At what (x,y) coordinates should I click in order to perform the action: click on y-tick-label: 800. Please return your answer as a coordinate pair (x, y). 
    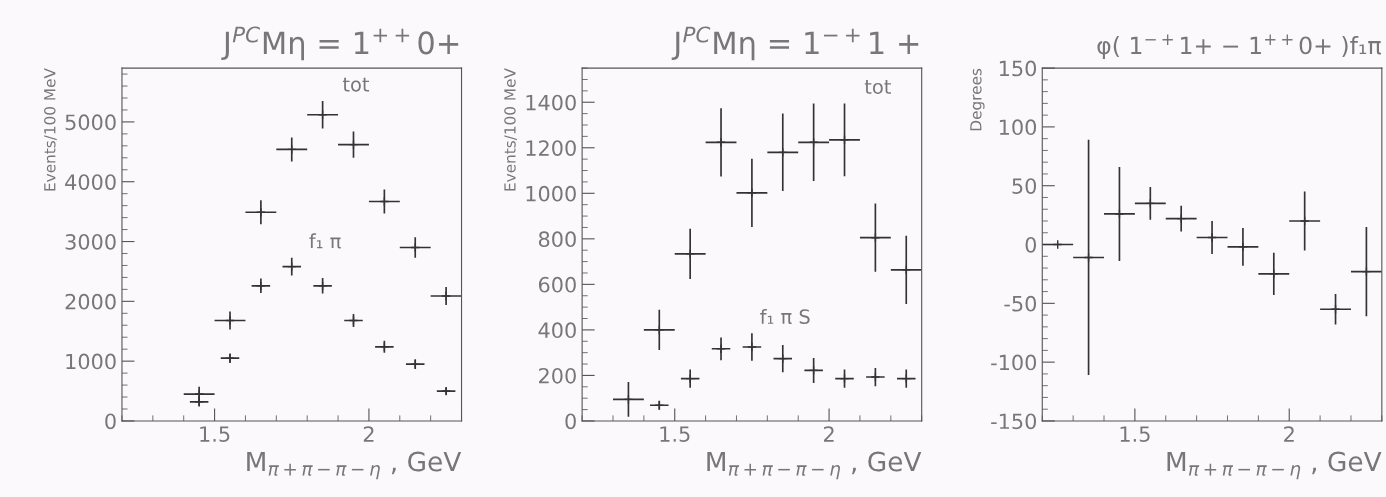
    Looking at the image, I should click on (557, 239).